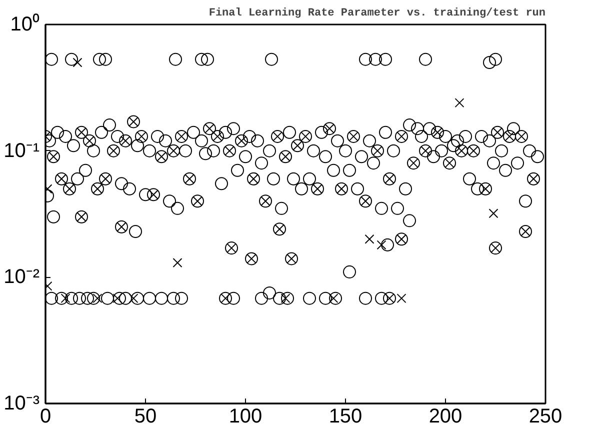 The width and height of the screenshot is (608, 433). What do you see at coordinates (145, 417) in the screenshot?
I see `x-tick-label: 50` at bounding box center [145, 417].